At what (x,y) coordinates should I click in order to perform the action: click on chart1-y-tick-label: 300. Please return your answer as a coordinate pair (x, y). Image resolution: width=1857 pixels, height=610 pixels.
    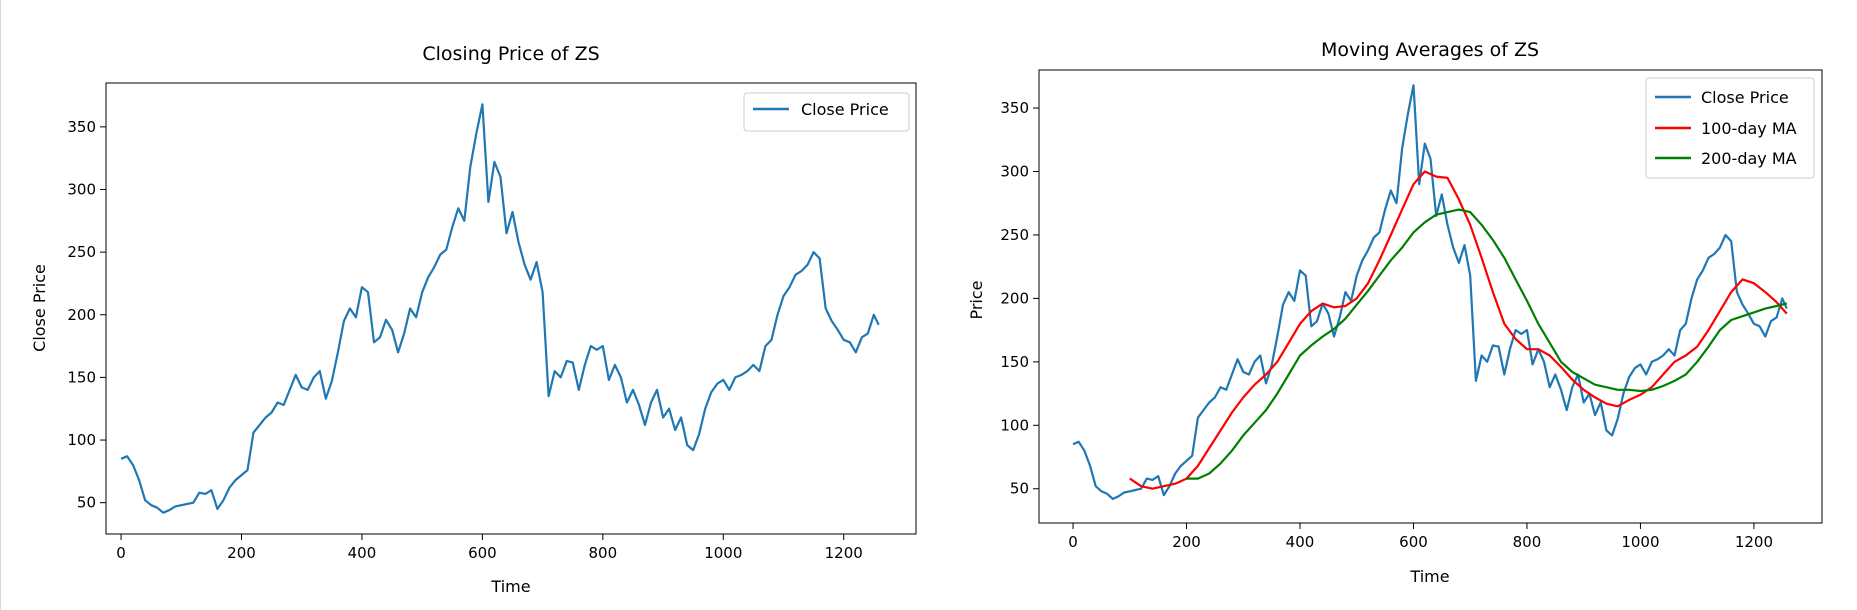
    Looking at the image, I should click on (81, 189).